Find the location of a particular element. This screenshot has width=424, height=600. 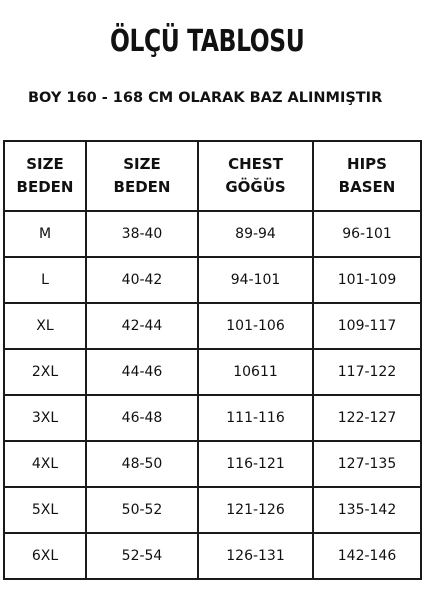

header-chest: CHEST GÖĞÜS is located at coordinates (255, 176).